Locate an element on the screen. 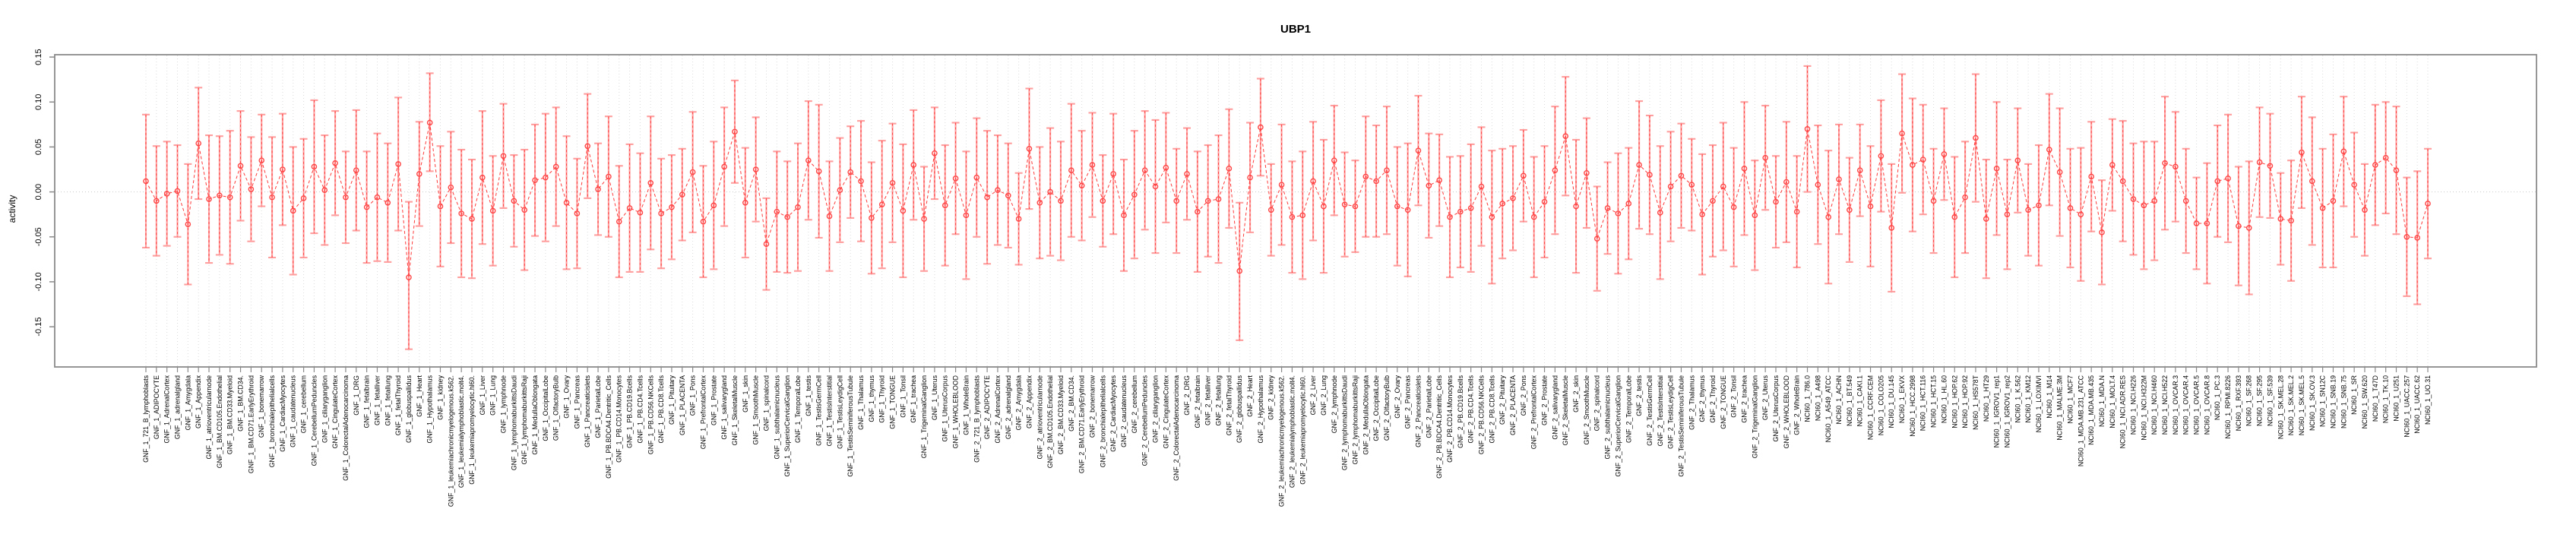  x-tick-label: GNF_2_Pancreas is located at coordinates (1408, 401).